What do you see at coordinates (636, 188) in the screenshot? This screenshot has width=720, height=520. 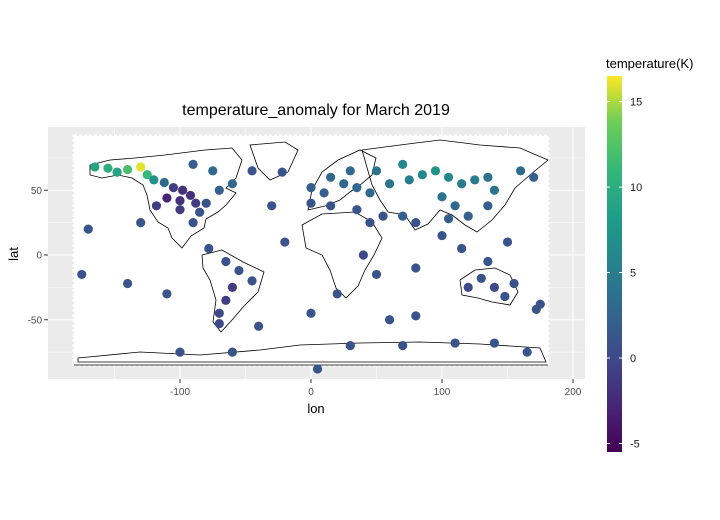 I see `colorbar-tick-label: 10` at bounding box center [636, 188].